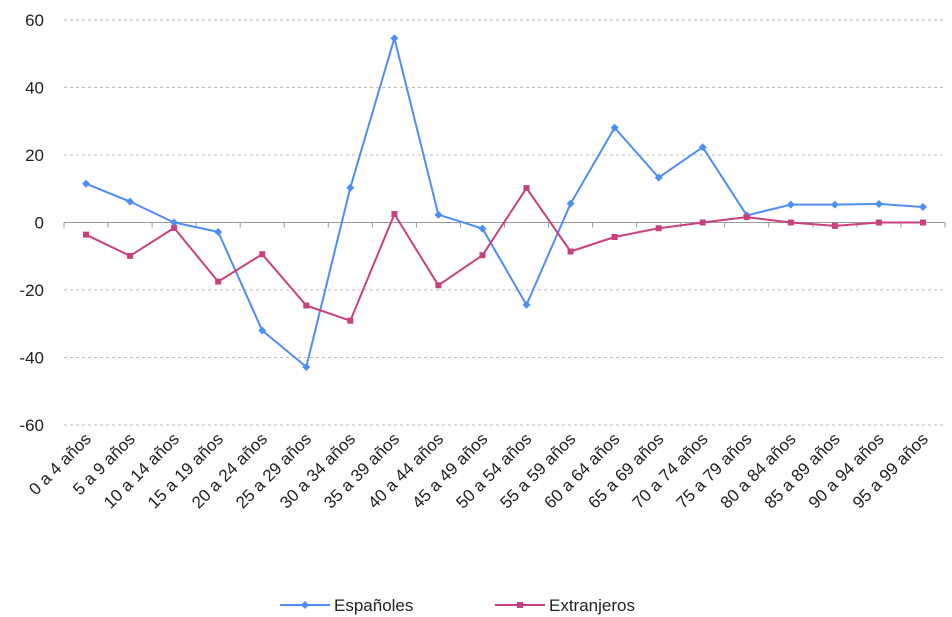  Describe the element at coordinates (34, 88) in the screenshot. I see `y-tick-label: 40` at that location.